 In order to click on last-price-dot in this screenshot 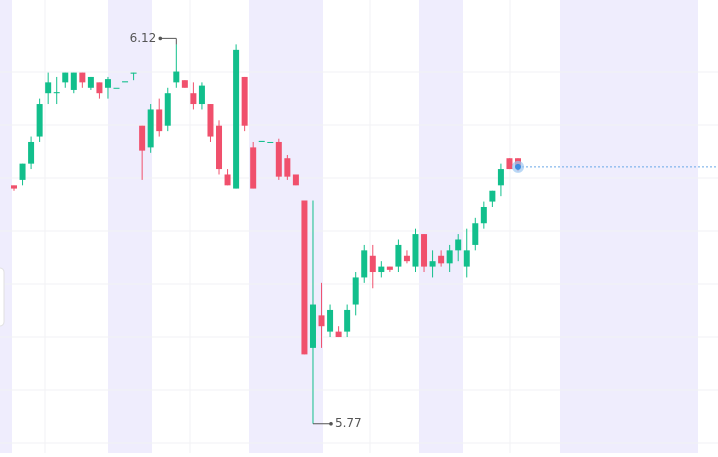, I will do `click(518, 166)`.